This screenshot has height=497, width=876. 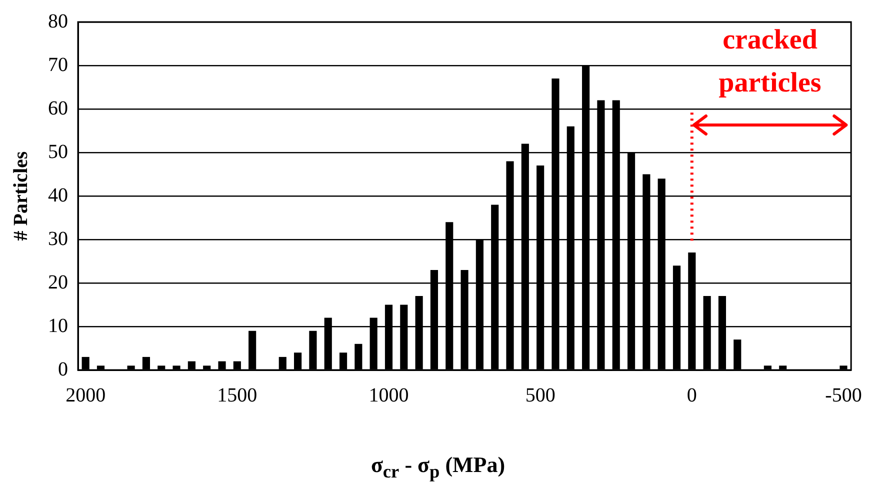 What do you see at coordinates (770, 61) in the screenshot?
I see `annotation: cracked particles` at bounding box center [770, 61].